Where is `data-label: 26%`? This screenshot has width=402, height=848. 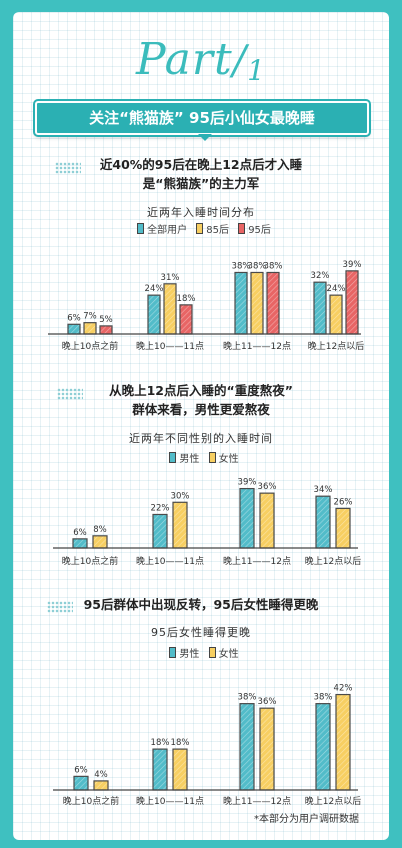 data-label: 26% is located at coordinates (343, 502).